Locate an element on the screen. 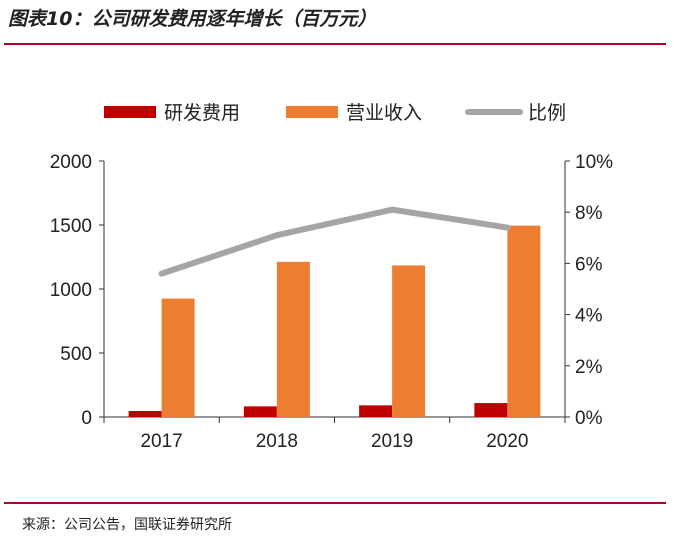 This screenshot has width=674, height=538. source-note: 来源：公司公告，国联证券研究所 is located at coordinates (127, 525).